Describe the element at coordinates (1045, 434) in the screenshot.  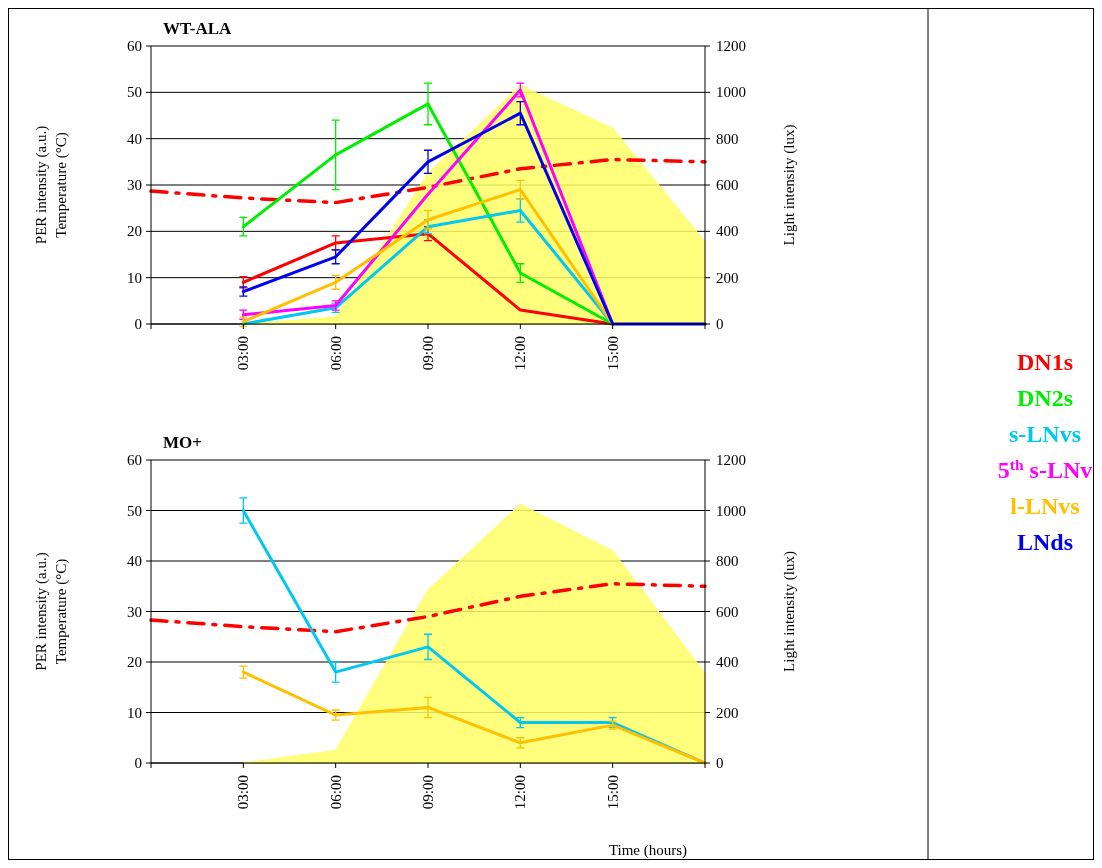
I see `text: s-LNvs` at that location.